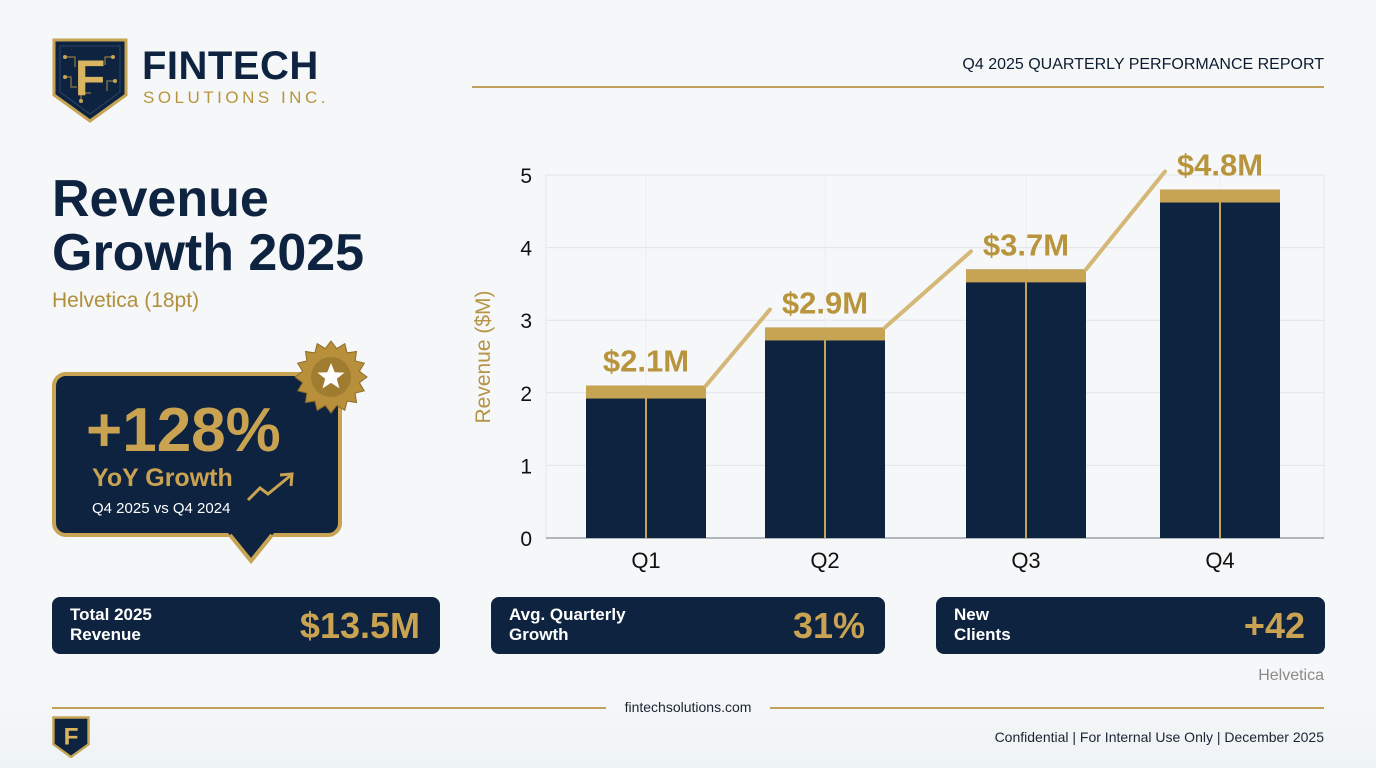 The image size is (1376, 768). What do you see at coordinates (688, 625) in the screenshot?
I see `stat-card-avg-growth: Avg. Quarterly Growth 31%` at bounding box center [688, 625].